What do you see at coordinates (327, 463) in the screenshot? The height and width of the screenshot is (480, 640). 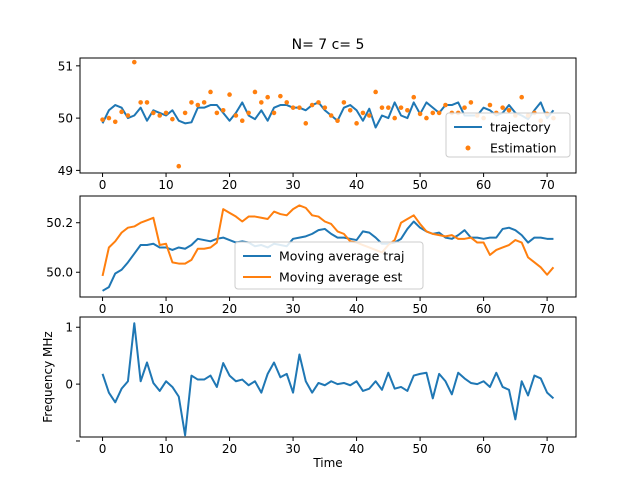 I see `x-axis-label: Time` at bounding box center [327, 463].